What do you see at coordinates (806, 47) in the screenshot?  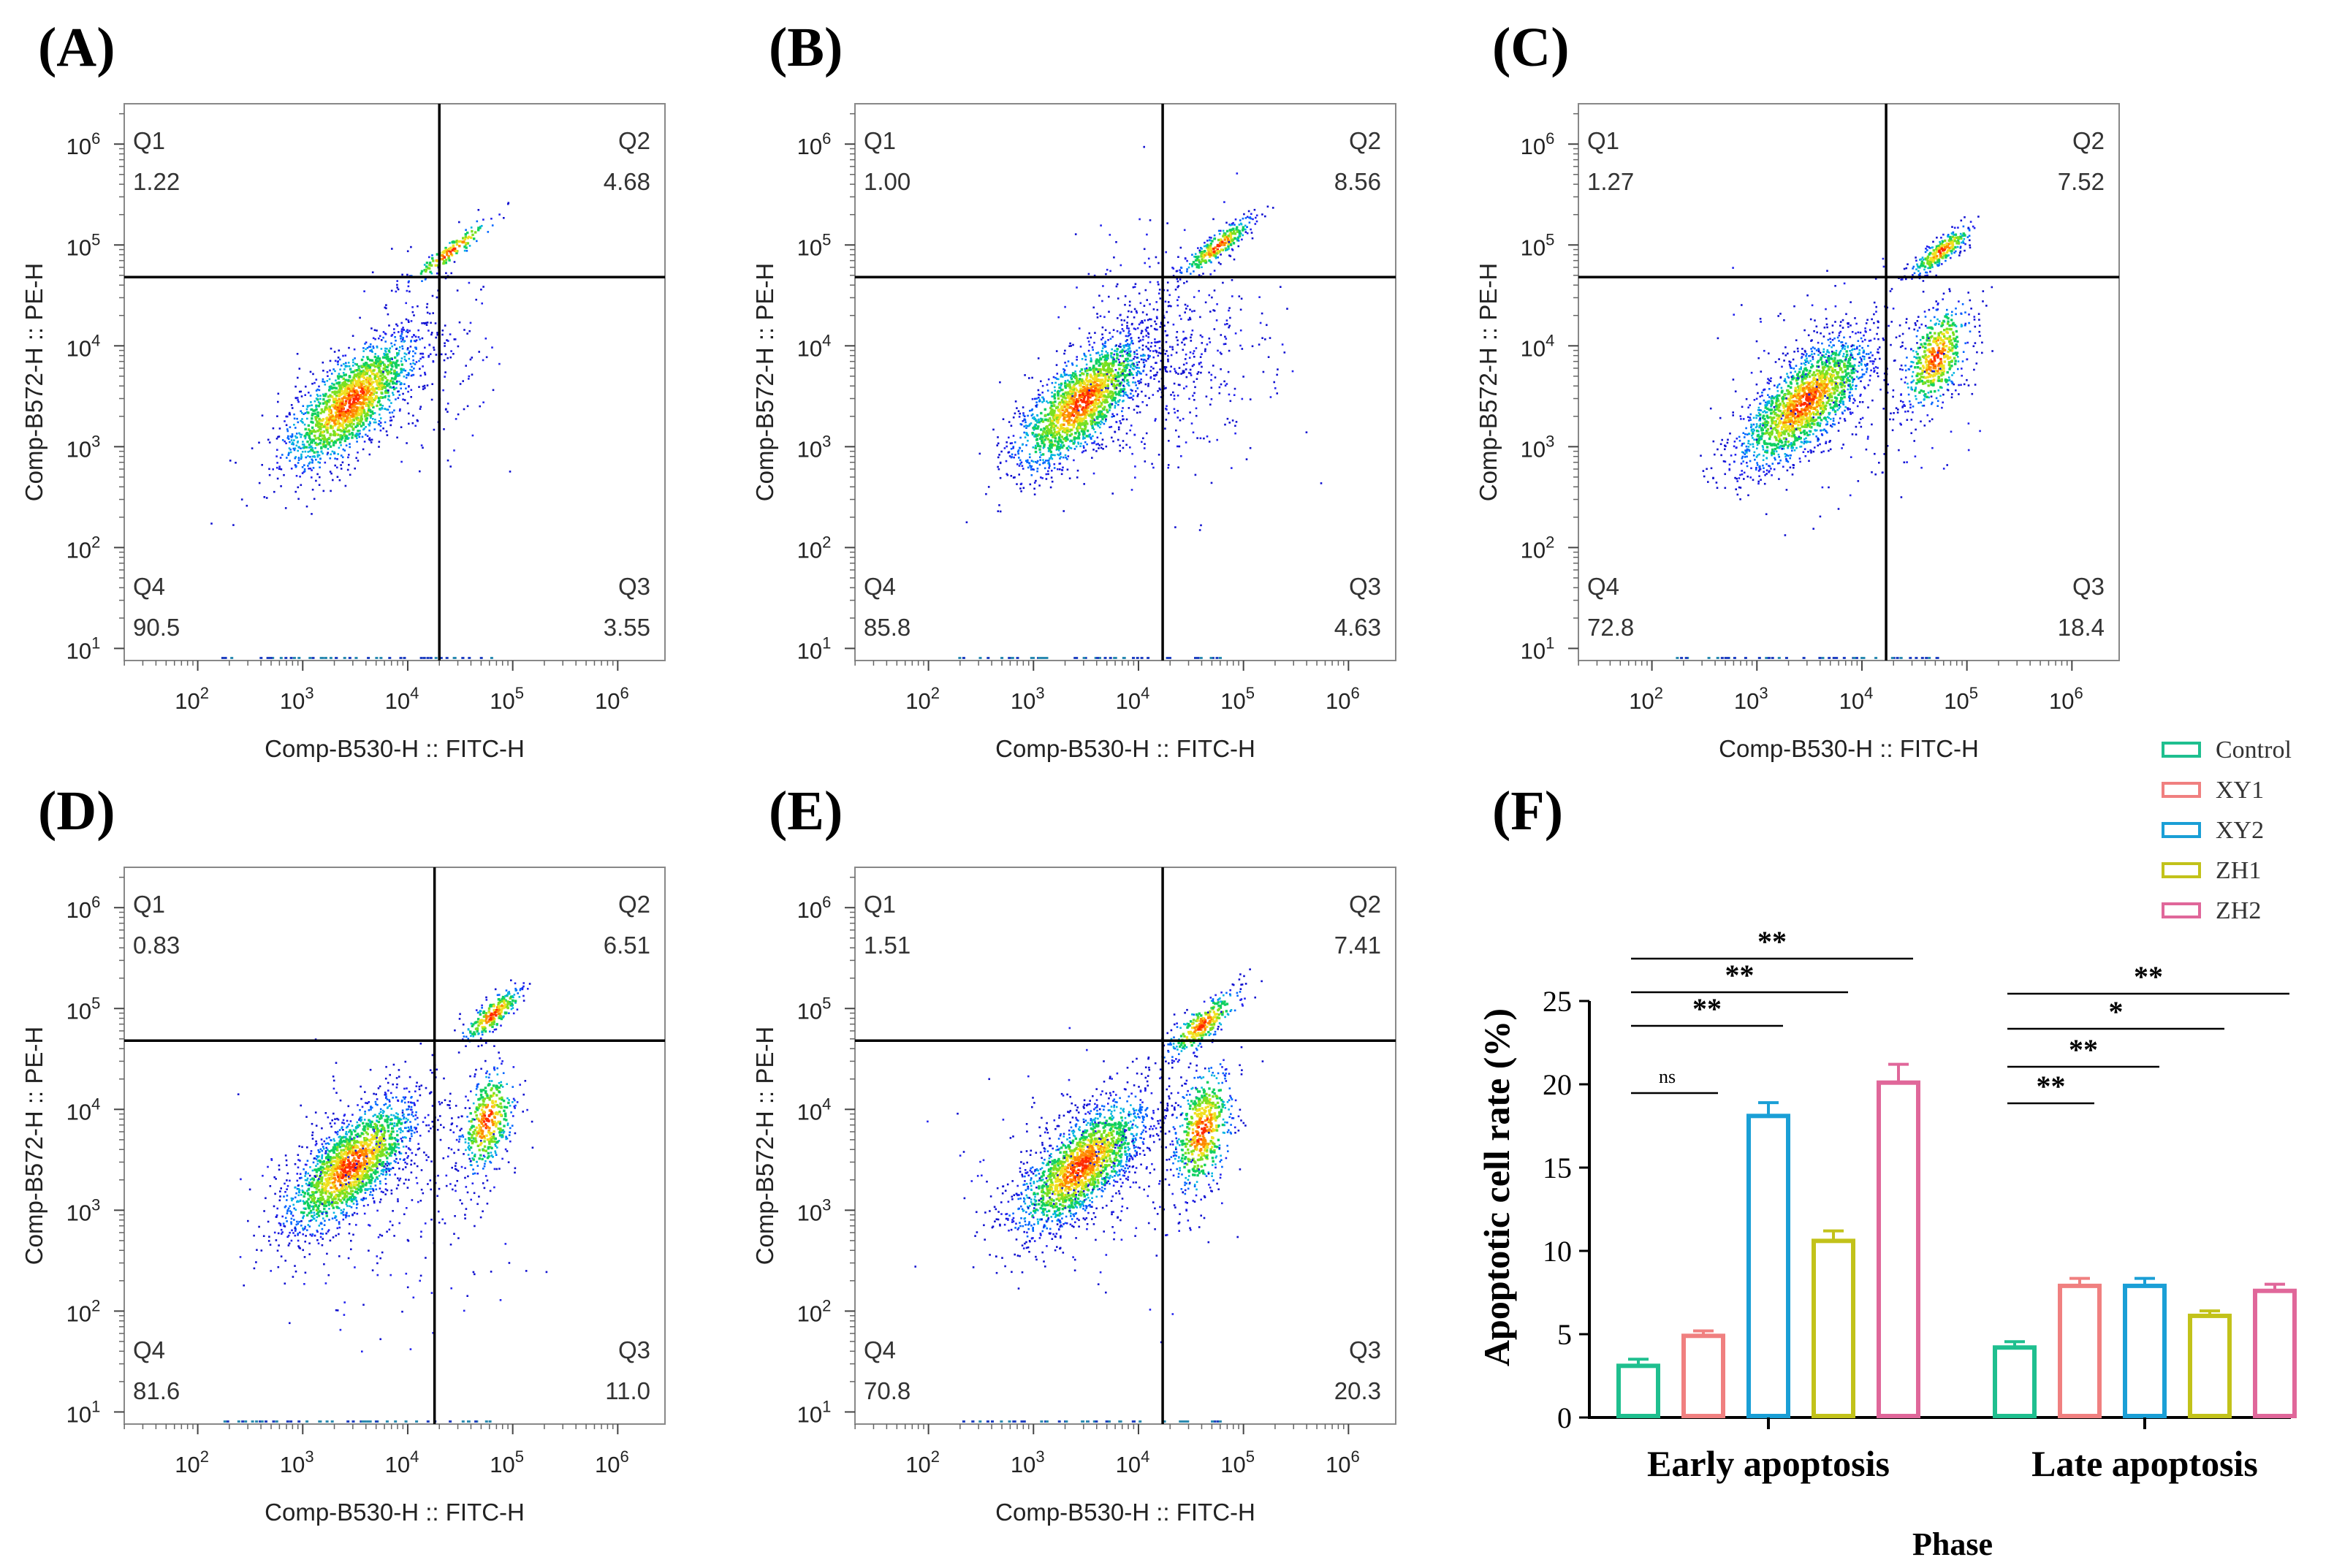 I see `panel-letter: (B)` at bounding box center [806, 47].